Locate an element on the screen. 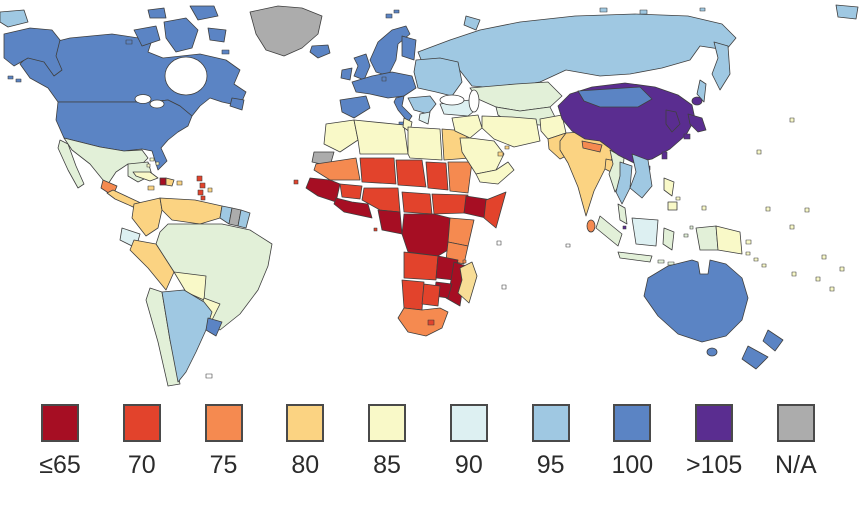 This screenshot has height=507, width=860. region-senegal-guinea is located at coordinates (323, 190).